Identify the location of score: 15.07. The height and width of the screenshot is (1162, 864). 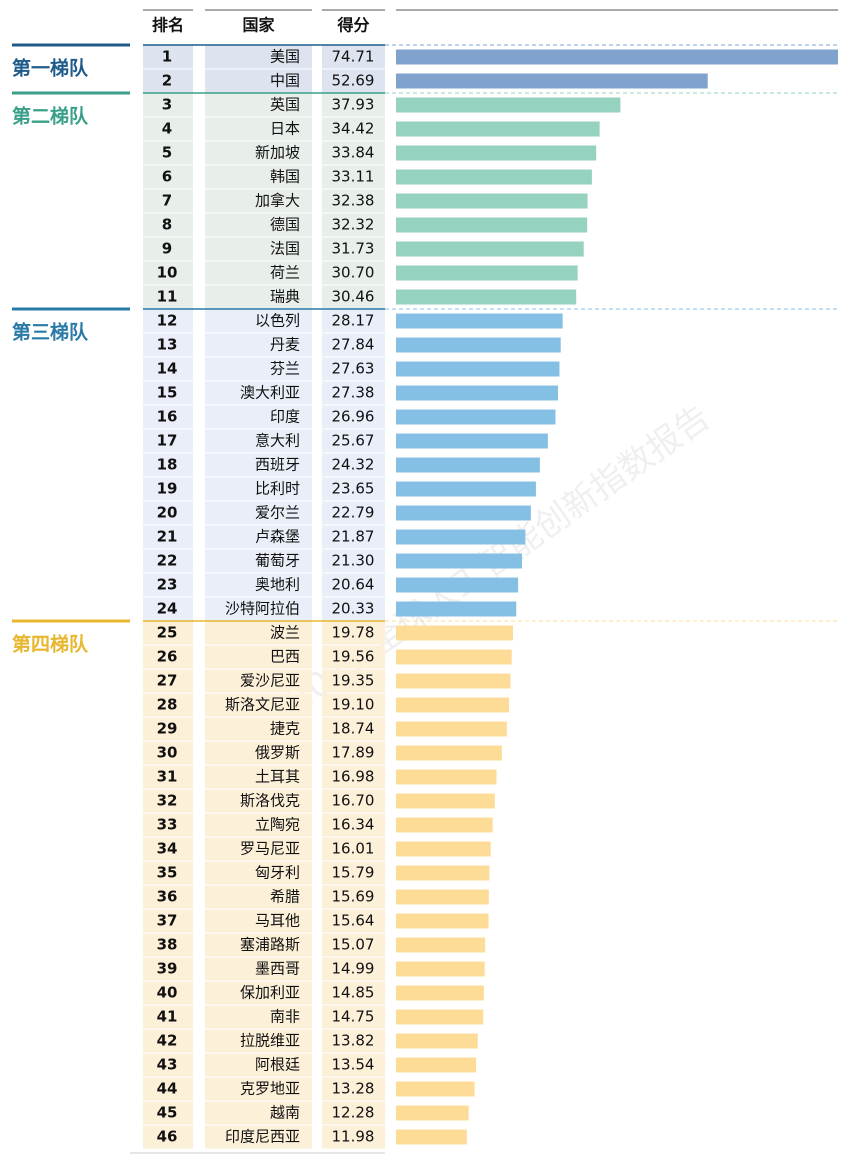
(353, 945).